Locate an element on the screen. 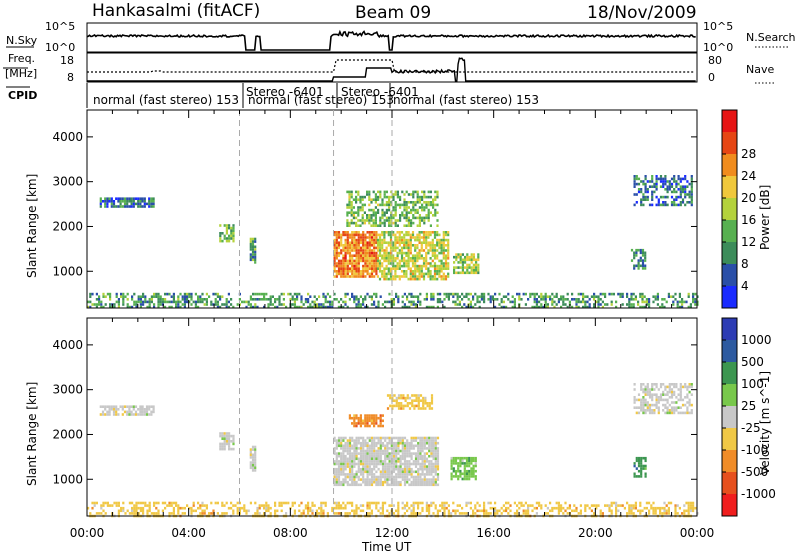 This screenshot has width=800, height=554. colorbar-swatch is located at coordinates (729, 505).